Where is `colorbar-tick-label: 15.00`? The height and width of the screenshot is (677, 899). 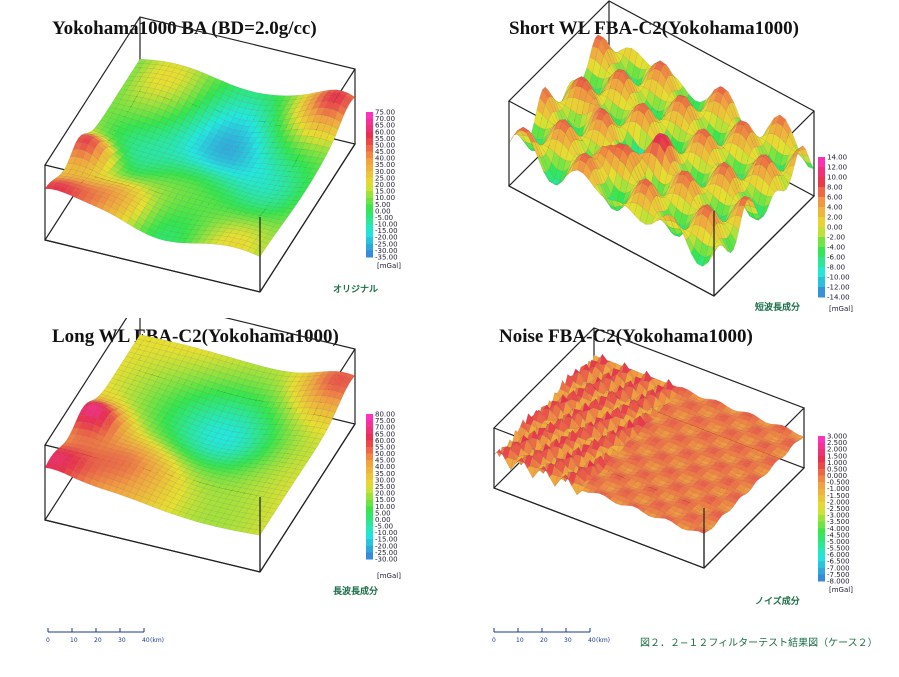 colorbar-tick-label: 15.00 is located at coordinates (385, 192).